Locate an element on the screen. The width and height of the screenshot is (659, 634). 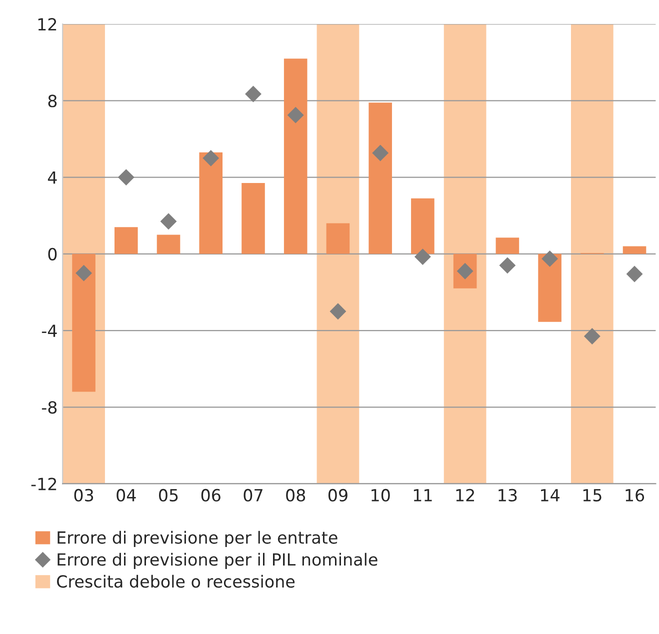
y-tick-label: 0 is located at coordinates (52, 254).